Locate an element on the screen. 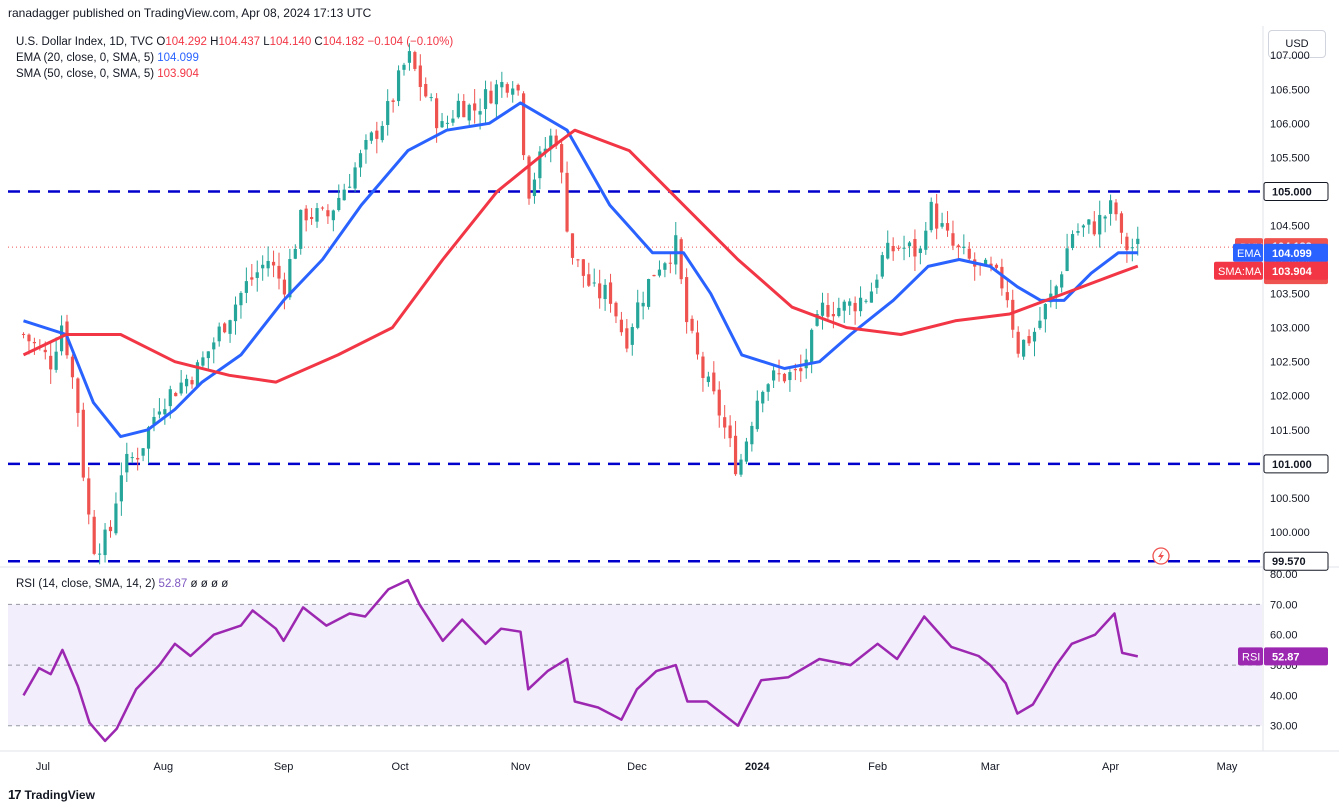 This screenshot has width=1339, height=809. ema-tag-value-bg is located at coordinates (1296, 252).